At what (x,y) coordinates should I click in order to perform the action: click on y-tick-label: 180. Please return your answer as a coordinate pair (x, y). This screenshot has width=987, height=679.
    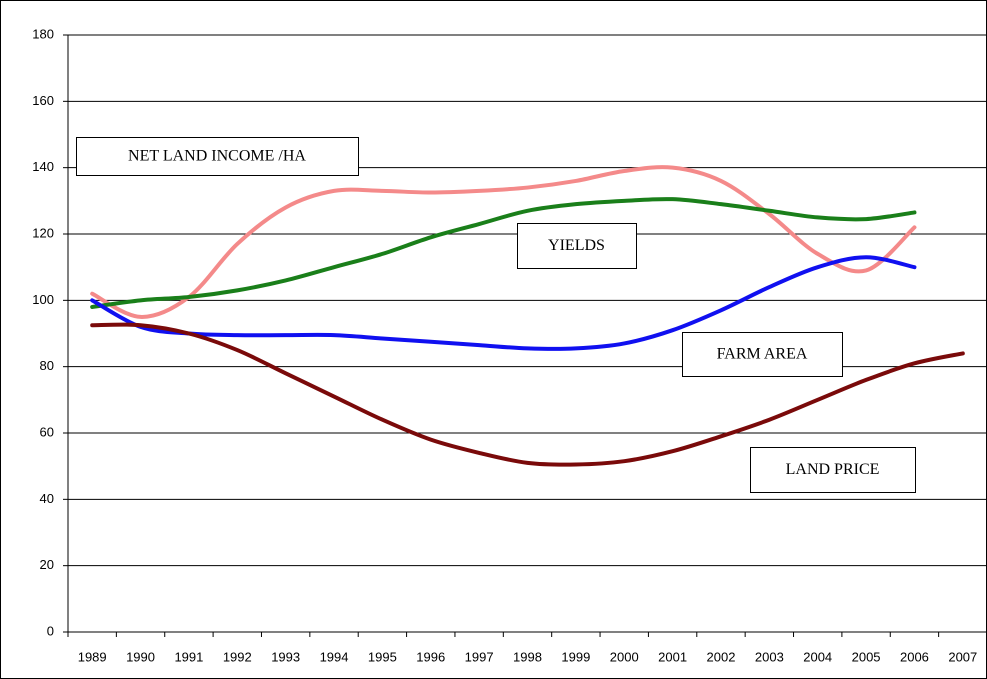
    Looking at the image, I should click on (43, 33).